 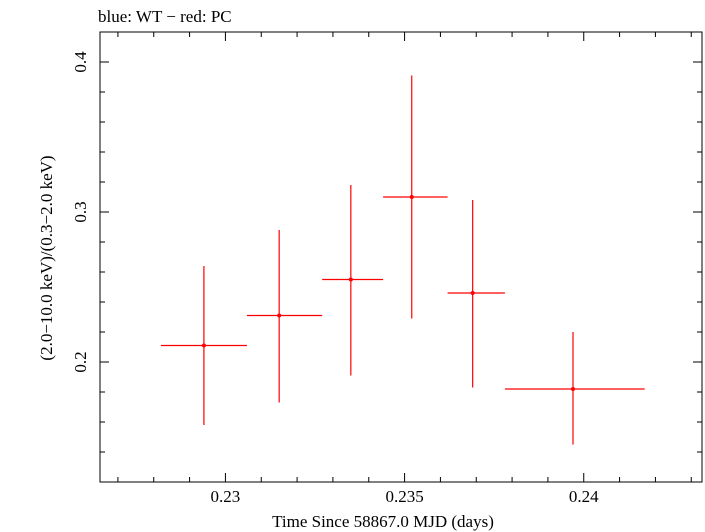 What do you see at coordinates (80, 211) in the screenshot?
I see `y-tick-label: 0.3` at bounding box center [80, 211].